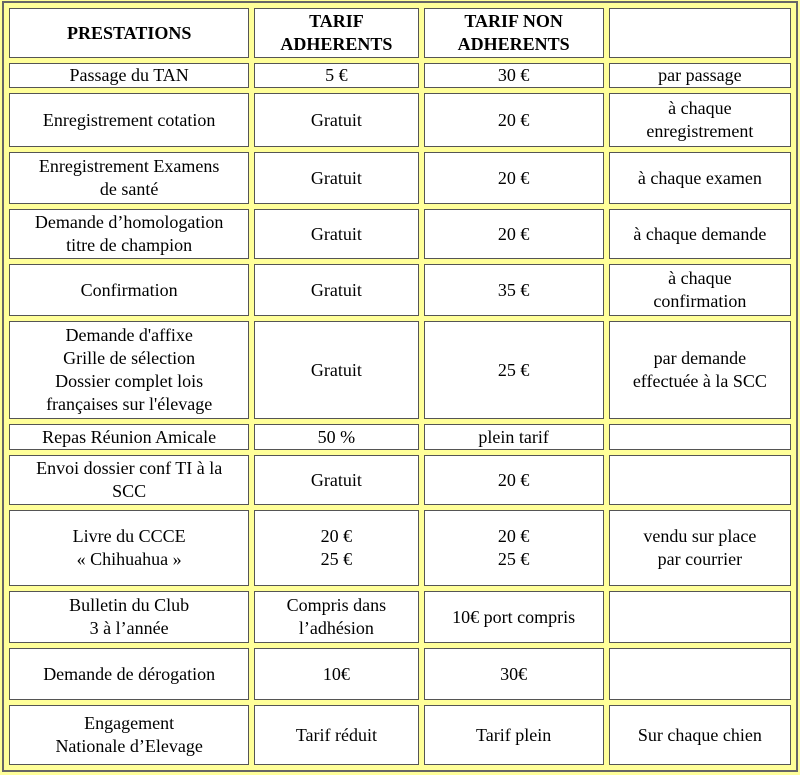 Image resolution: width=800 pixels, height=775 pixels. I want to click on table-cell: Enregistrement cotation, so click(129, 120).